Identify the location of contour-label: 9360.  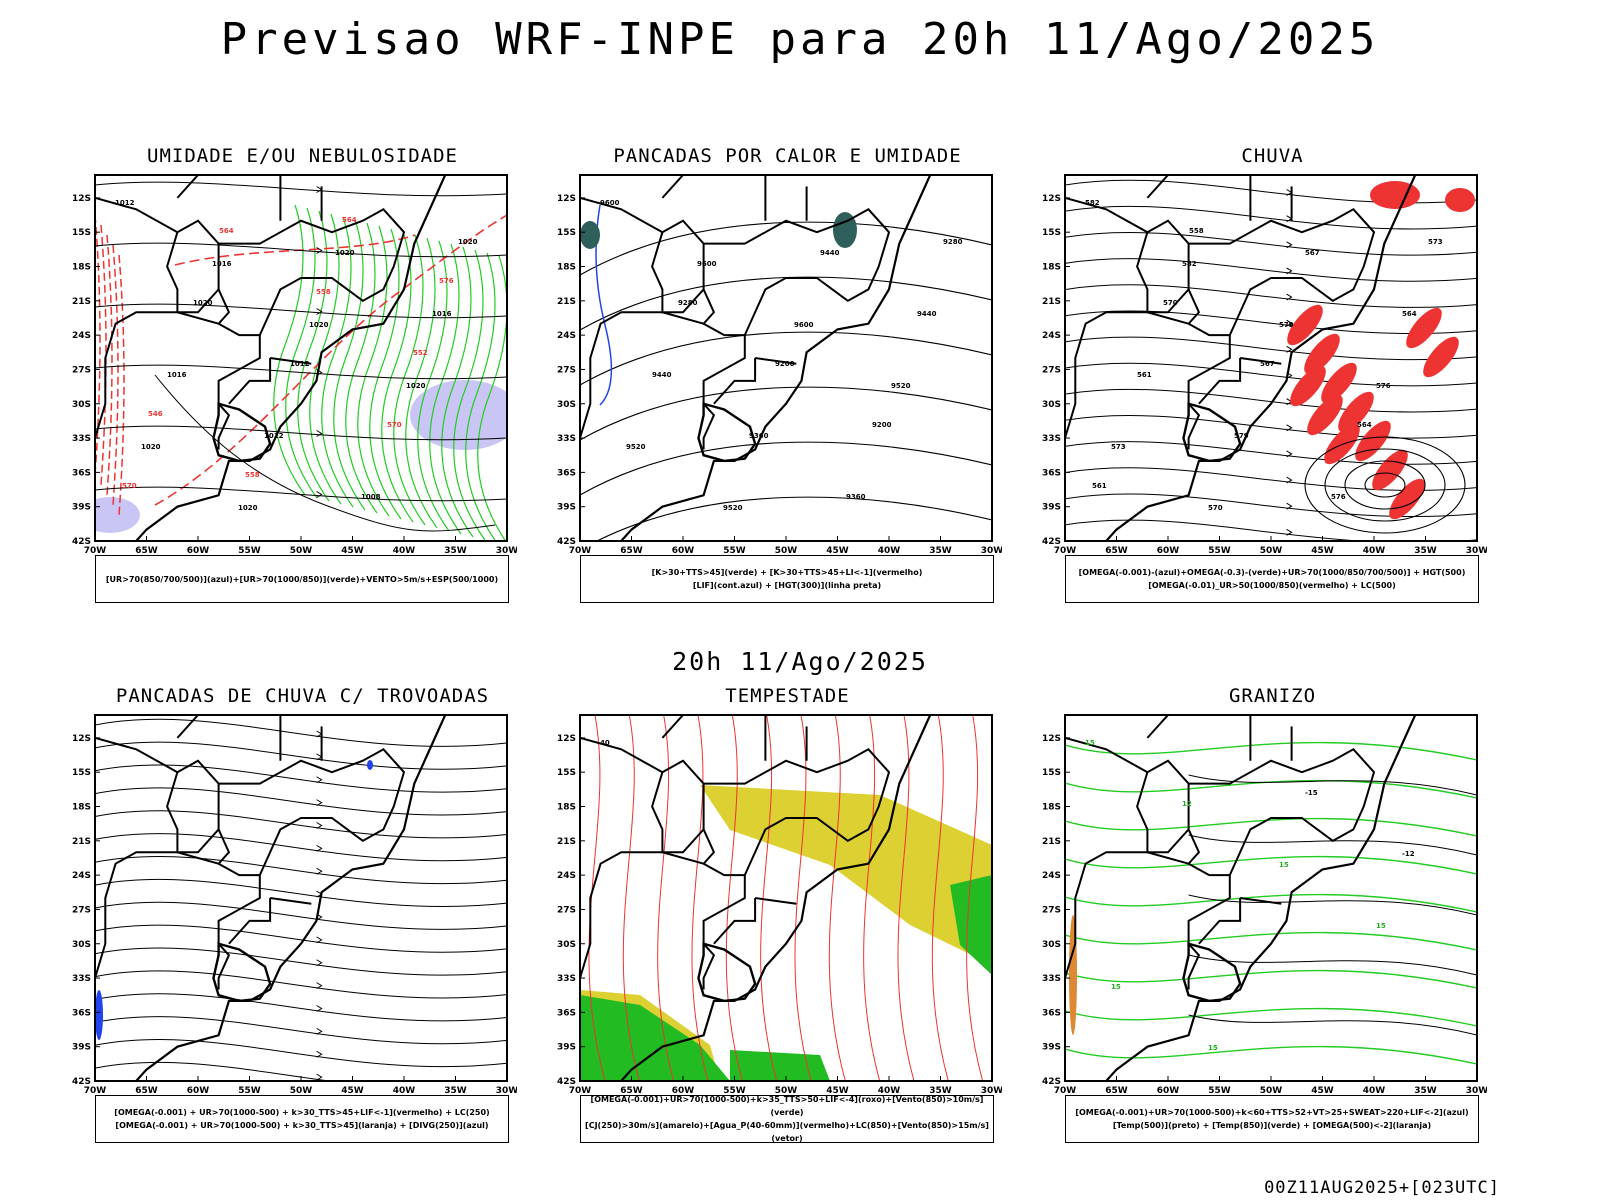
(759, 436).